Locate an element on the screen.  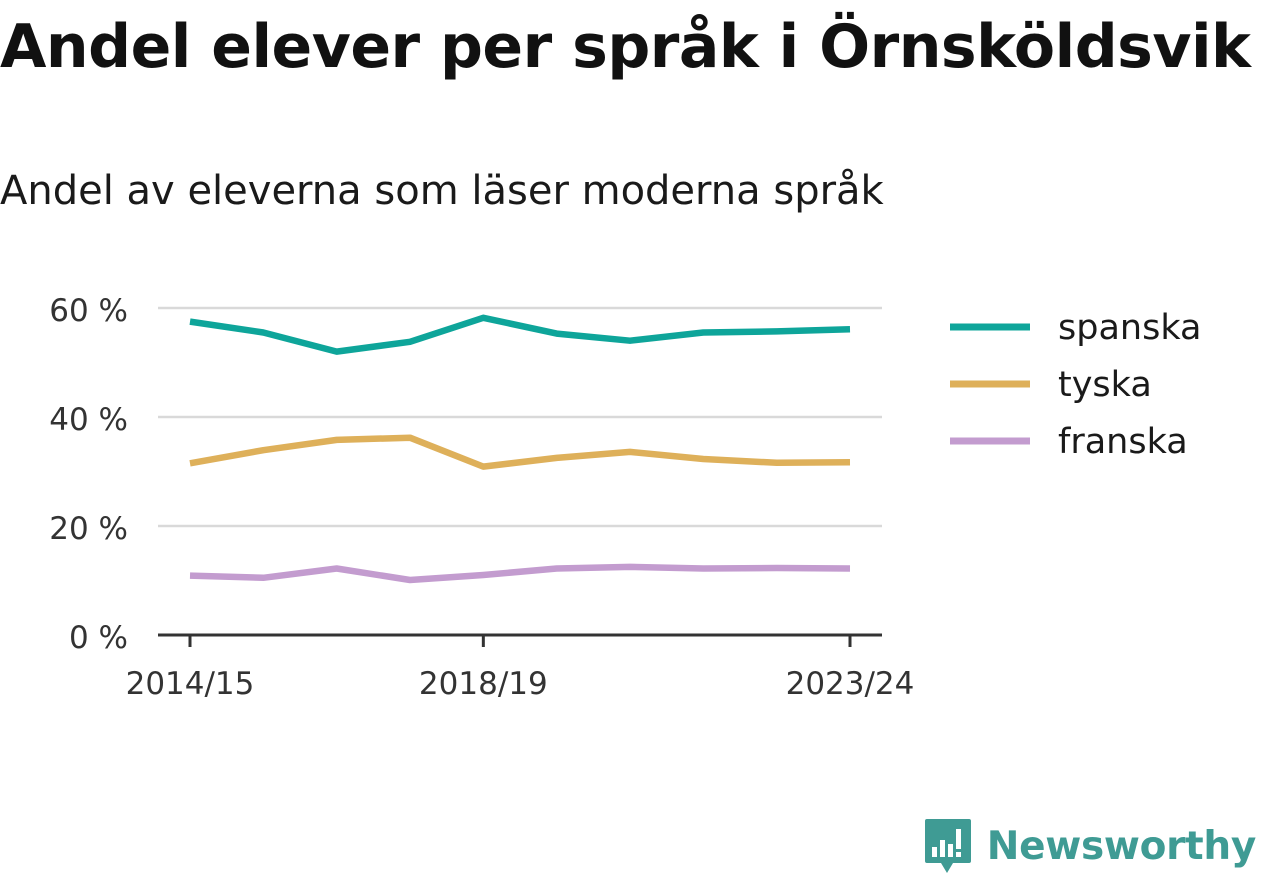
legend-label-spanska: spanska is located at coordinates (1129, 328).